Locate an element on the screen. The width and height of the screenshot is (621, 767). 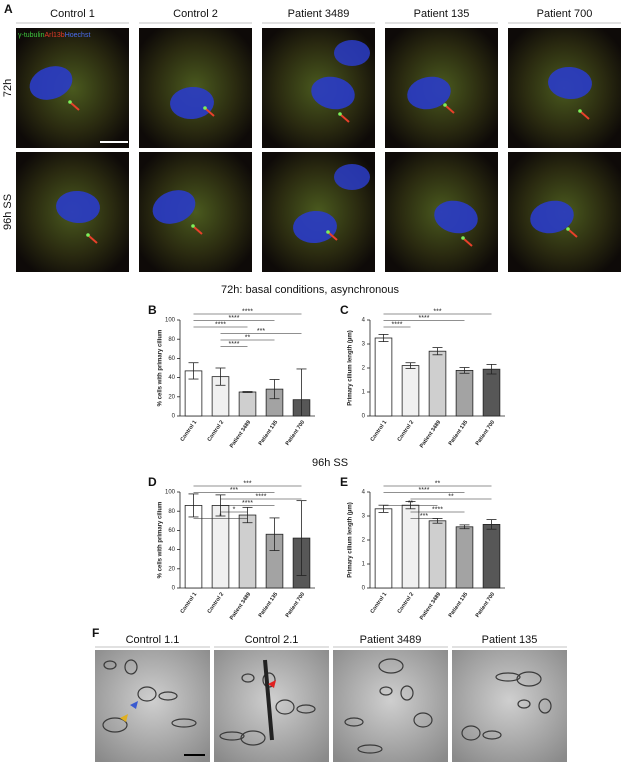
section-title: 96h SS is located at coordinates (330, 463).